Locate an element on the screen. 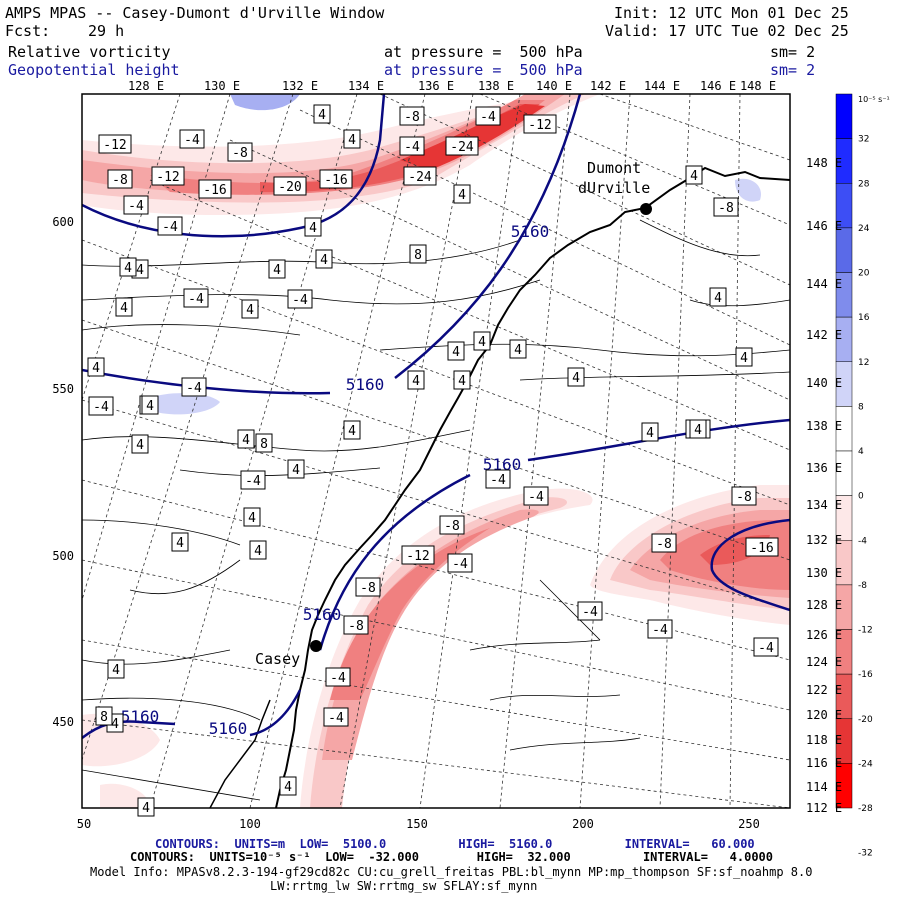 The height and width of the screenshot is (900, 900). right-lat-label: 134 E is located at coordinates (824, 505).